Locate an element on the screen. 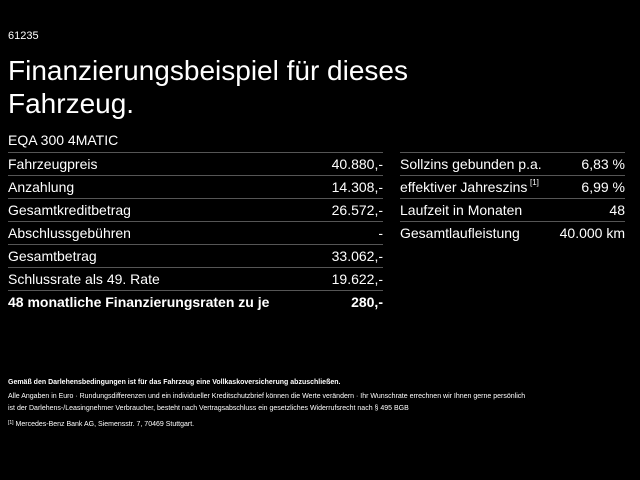 This screenshot has height=480, width=640. table-row: Laufzeit in Monaten 48 is located at coordinates (512, 210).